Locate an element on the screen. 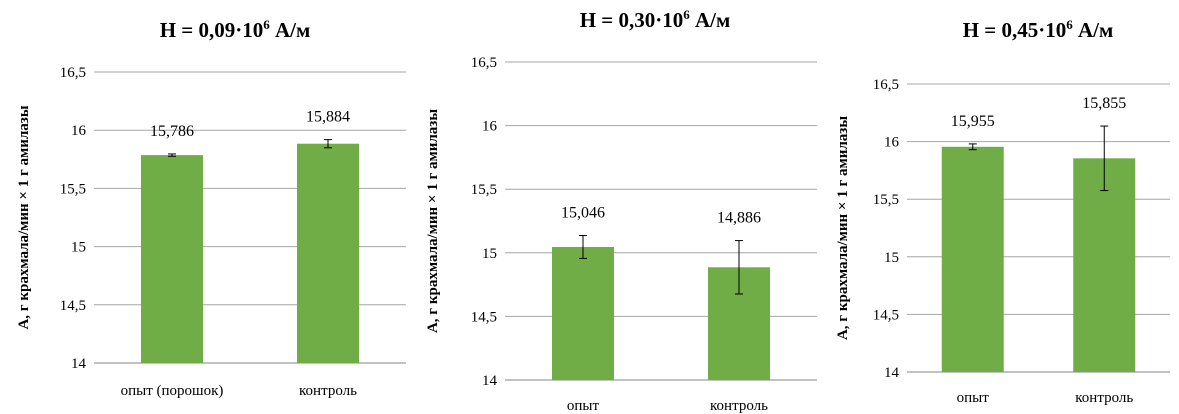 The image size is (1179, 414). data-label: 15,884 is located at coordinates (328, 117).